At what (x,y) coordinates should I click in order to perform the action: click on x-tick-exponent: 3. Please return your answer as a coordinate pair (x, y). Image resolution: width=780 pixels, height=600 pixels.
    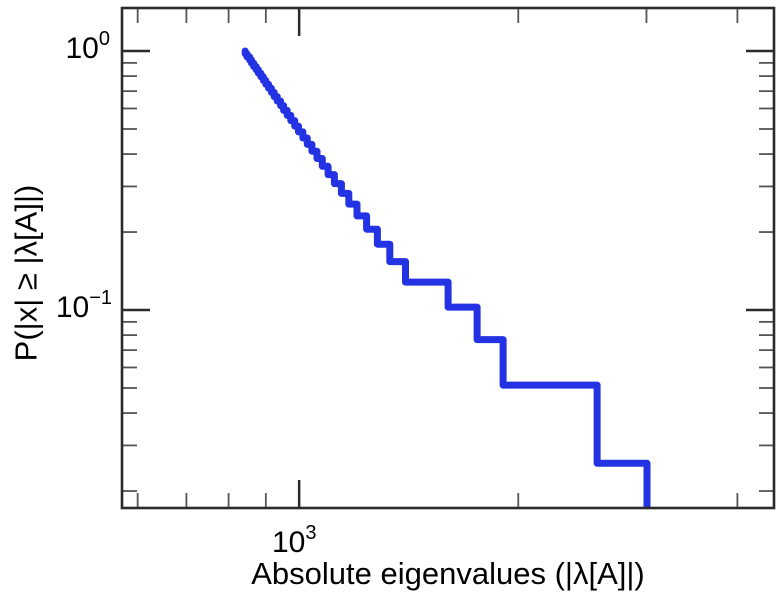
    Looking at the image, I should click on (311, 533).